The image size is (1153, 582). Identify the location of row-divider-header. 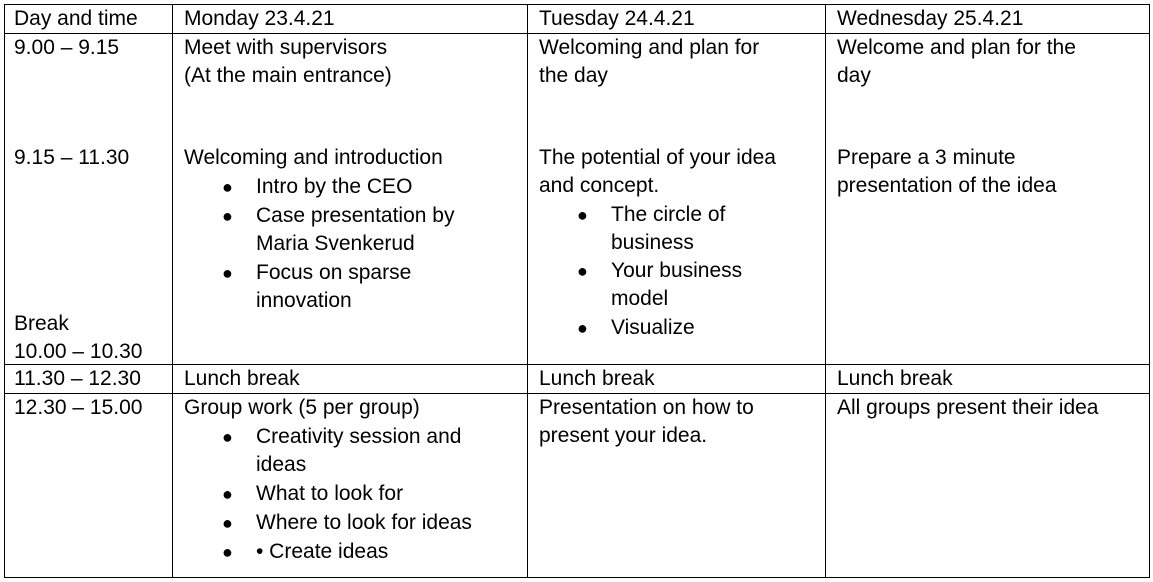
(577, 33).